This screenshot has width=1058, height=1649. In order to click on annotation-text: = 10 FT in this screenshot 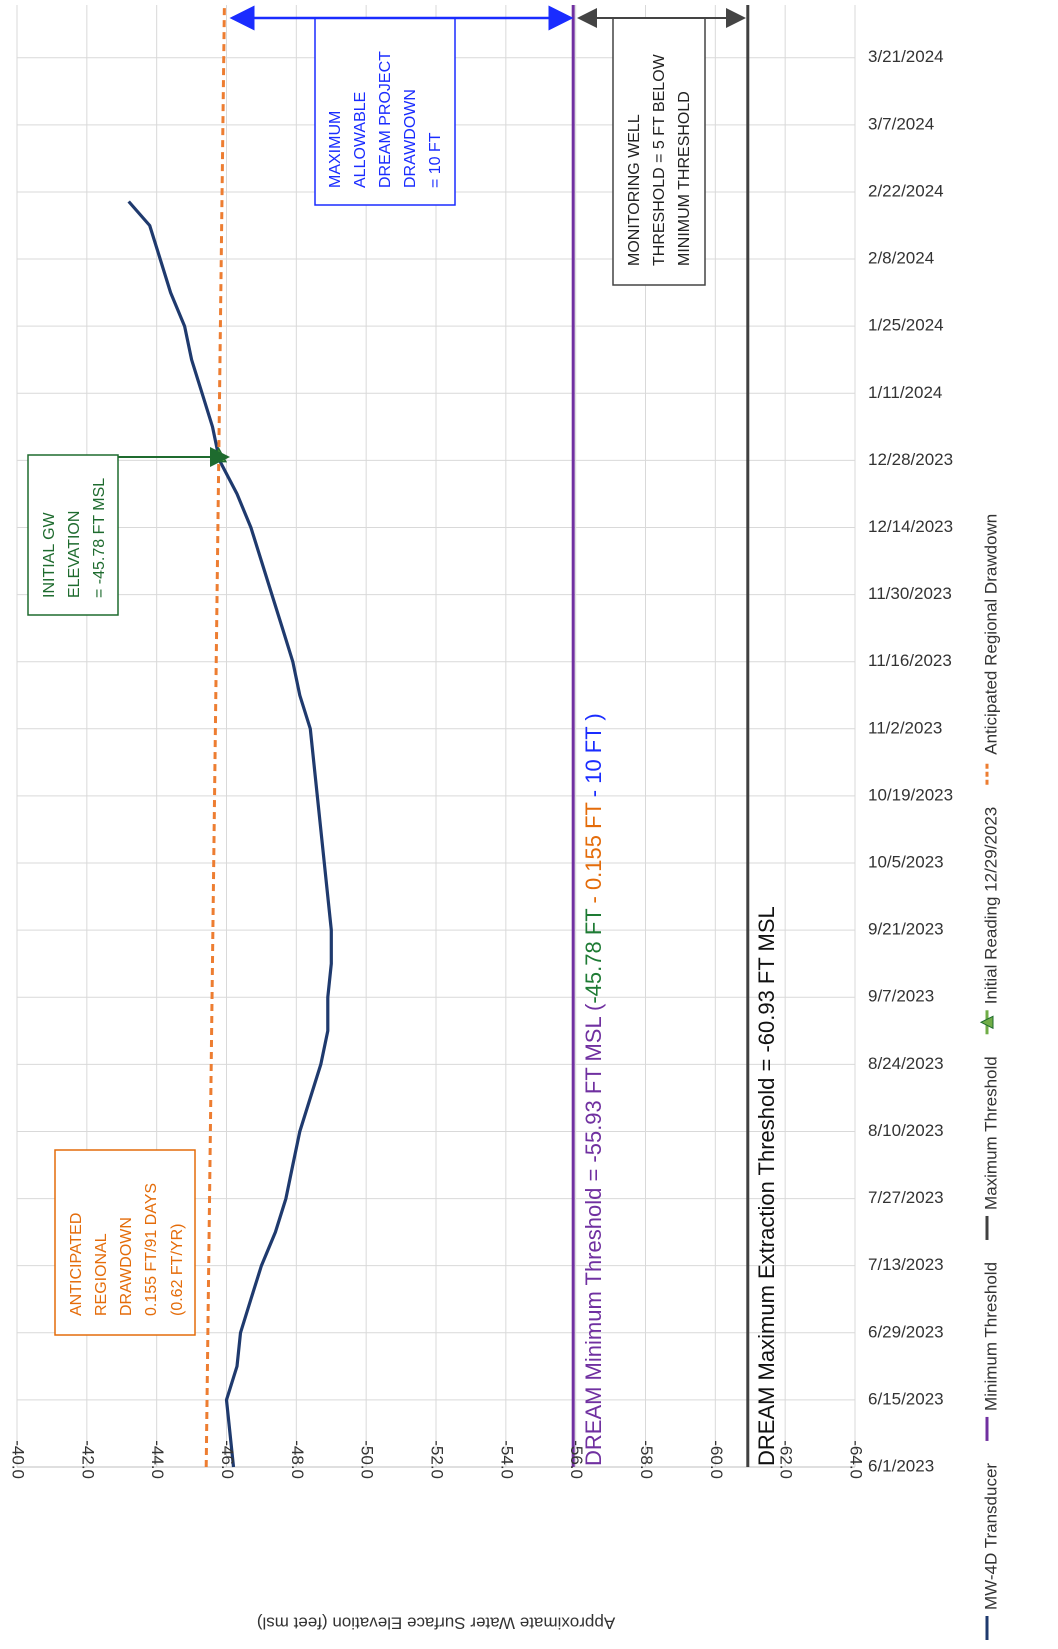, I will do `click(435, 160)`.